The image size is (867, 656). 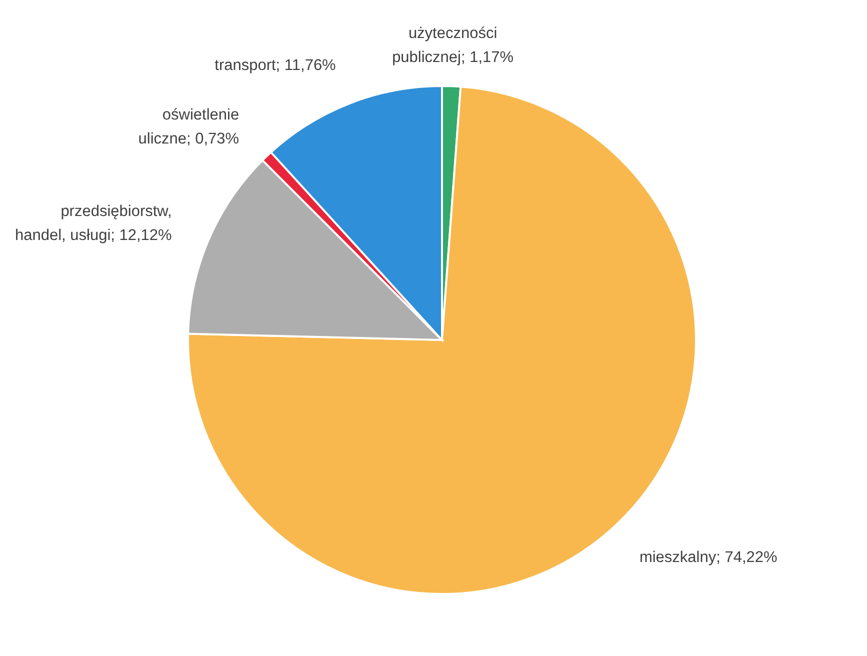 What do you see at coordinates (189, 127) in the screenshot?
I see `slice-label: oświetlenie uliczne; 0,73%` at bounding box center [189, 127].